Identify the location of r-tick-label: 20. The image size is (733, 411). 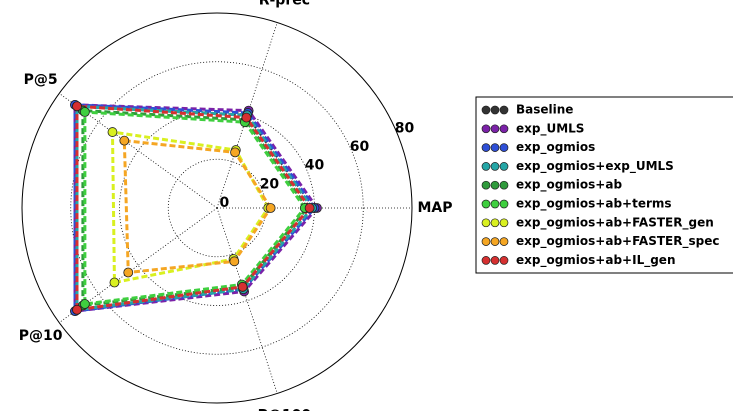
(270, 184).